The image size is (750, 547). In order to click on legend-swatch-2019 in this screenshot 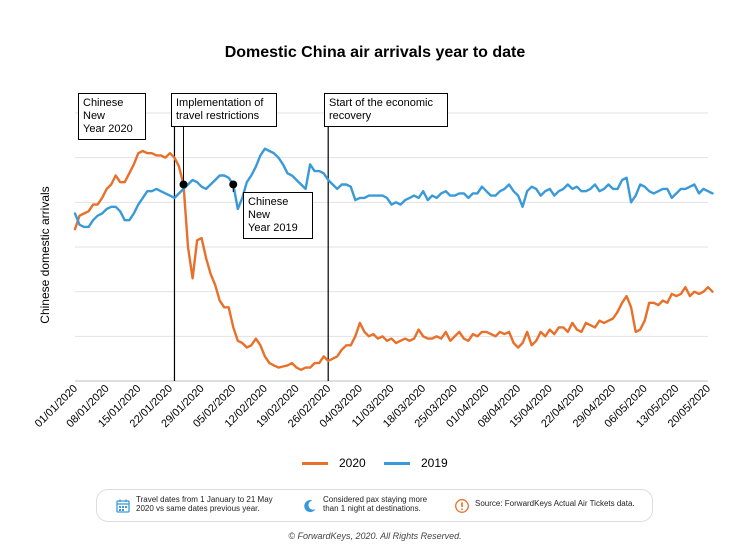, I will do `click(397, 463)`.